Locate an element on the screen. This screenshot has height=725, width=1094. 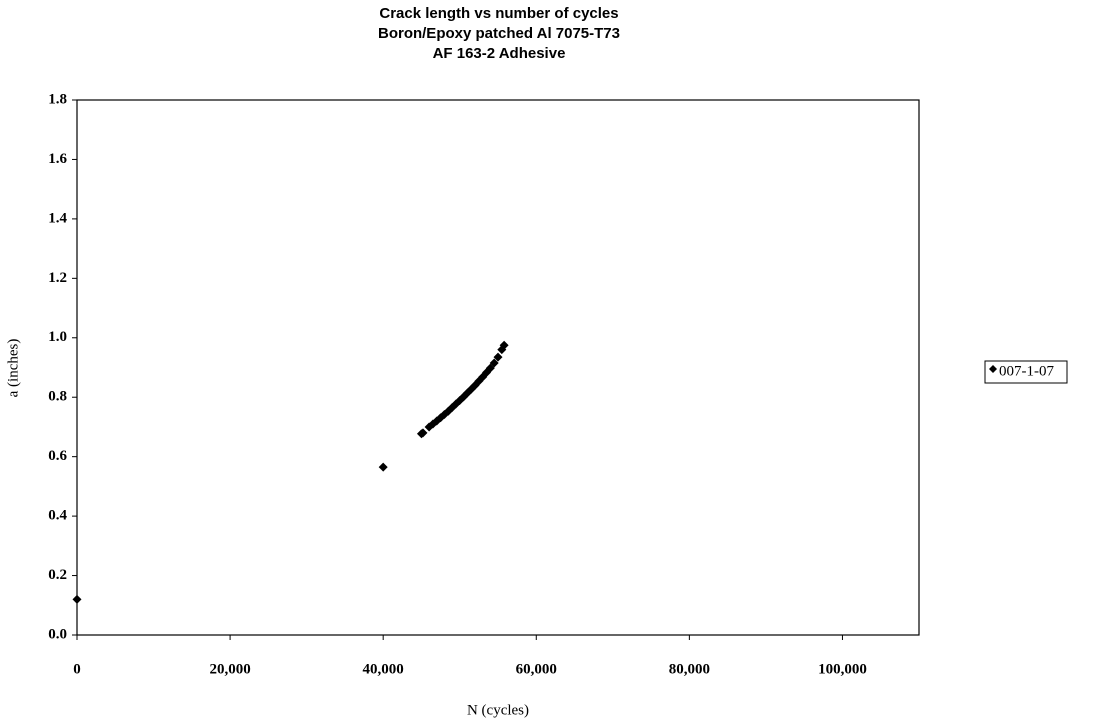
y-tick-label: 1.8 is located at coordinates (57, 99).